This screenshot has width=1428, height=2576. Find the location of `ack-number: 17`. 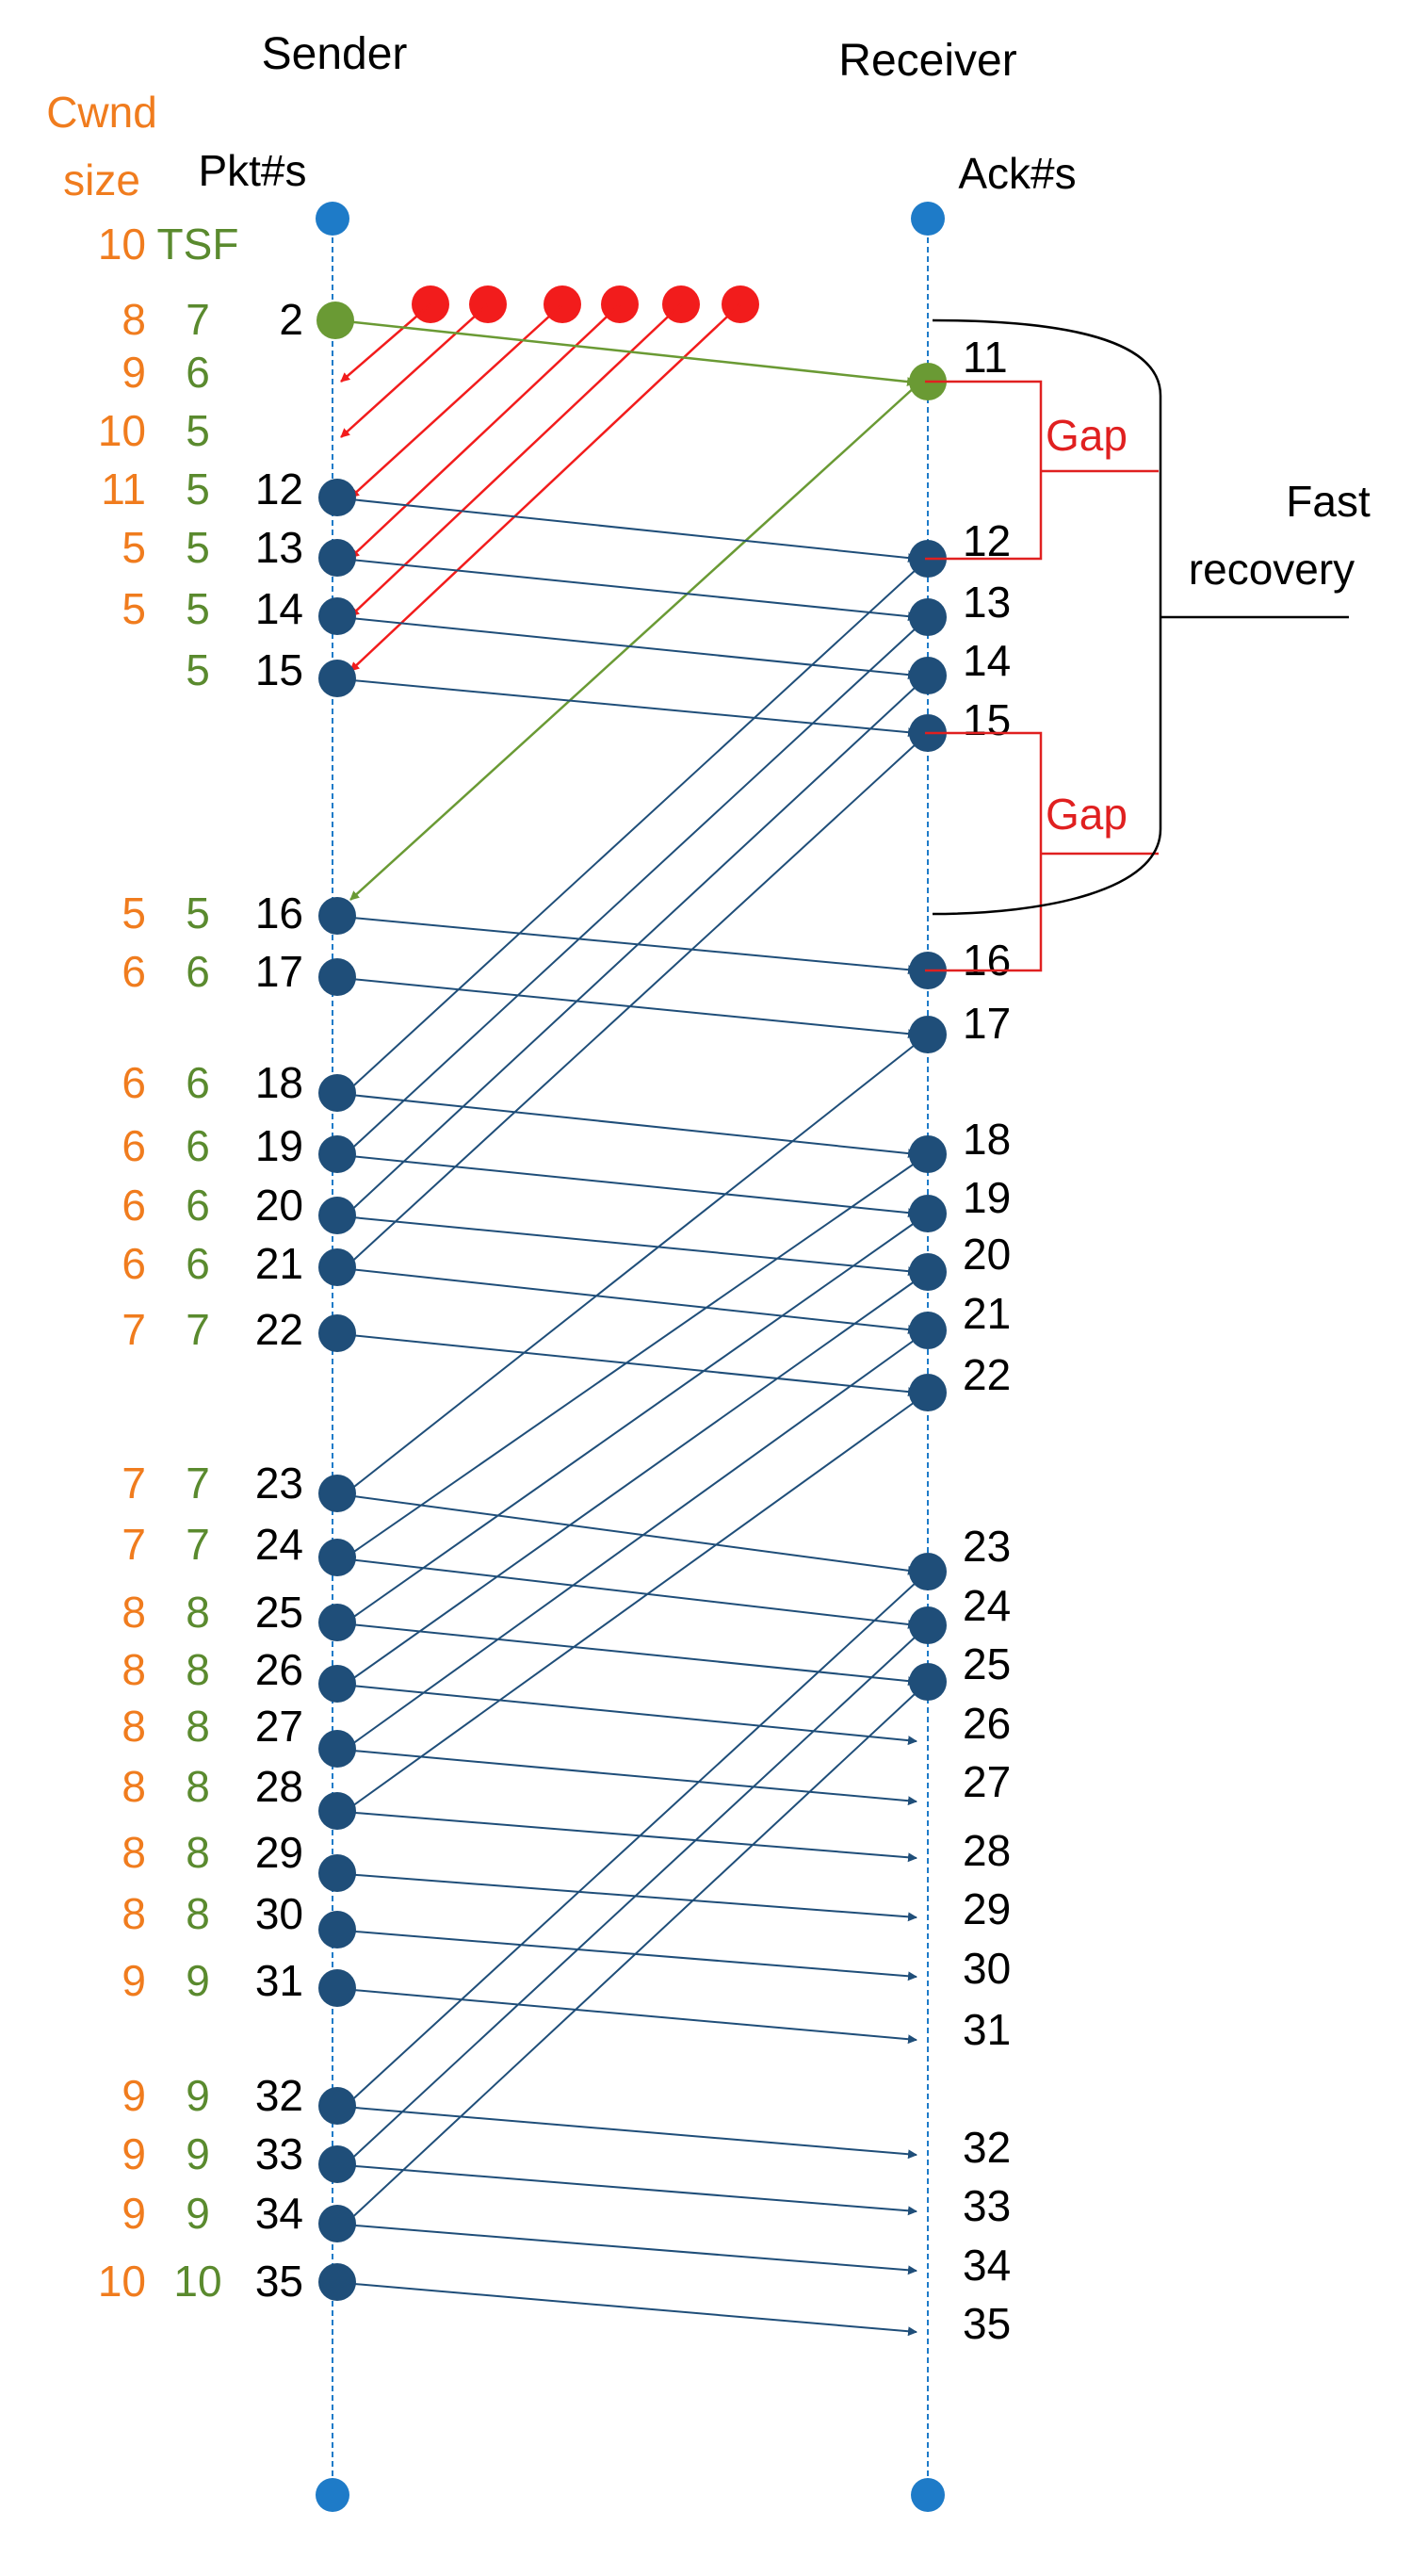

ack-number: 17 is located at coordinates (987, 1023).